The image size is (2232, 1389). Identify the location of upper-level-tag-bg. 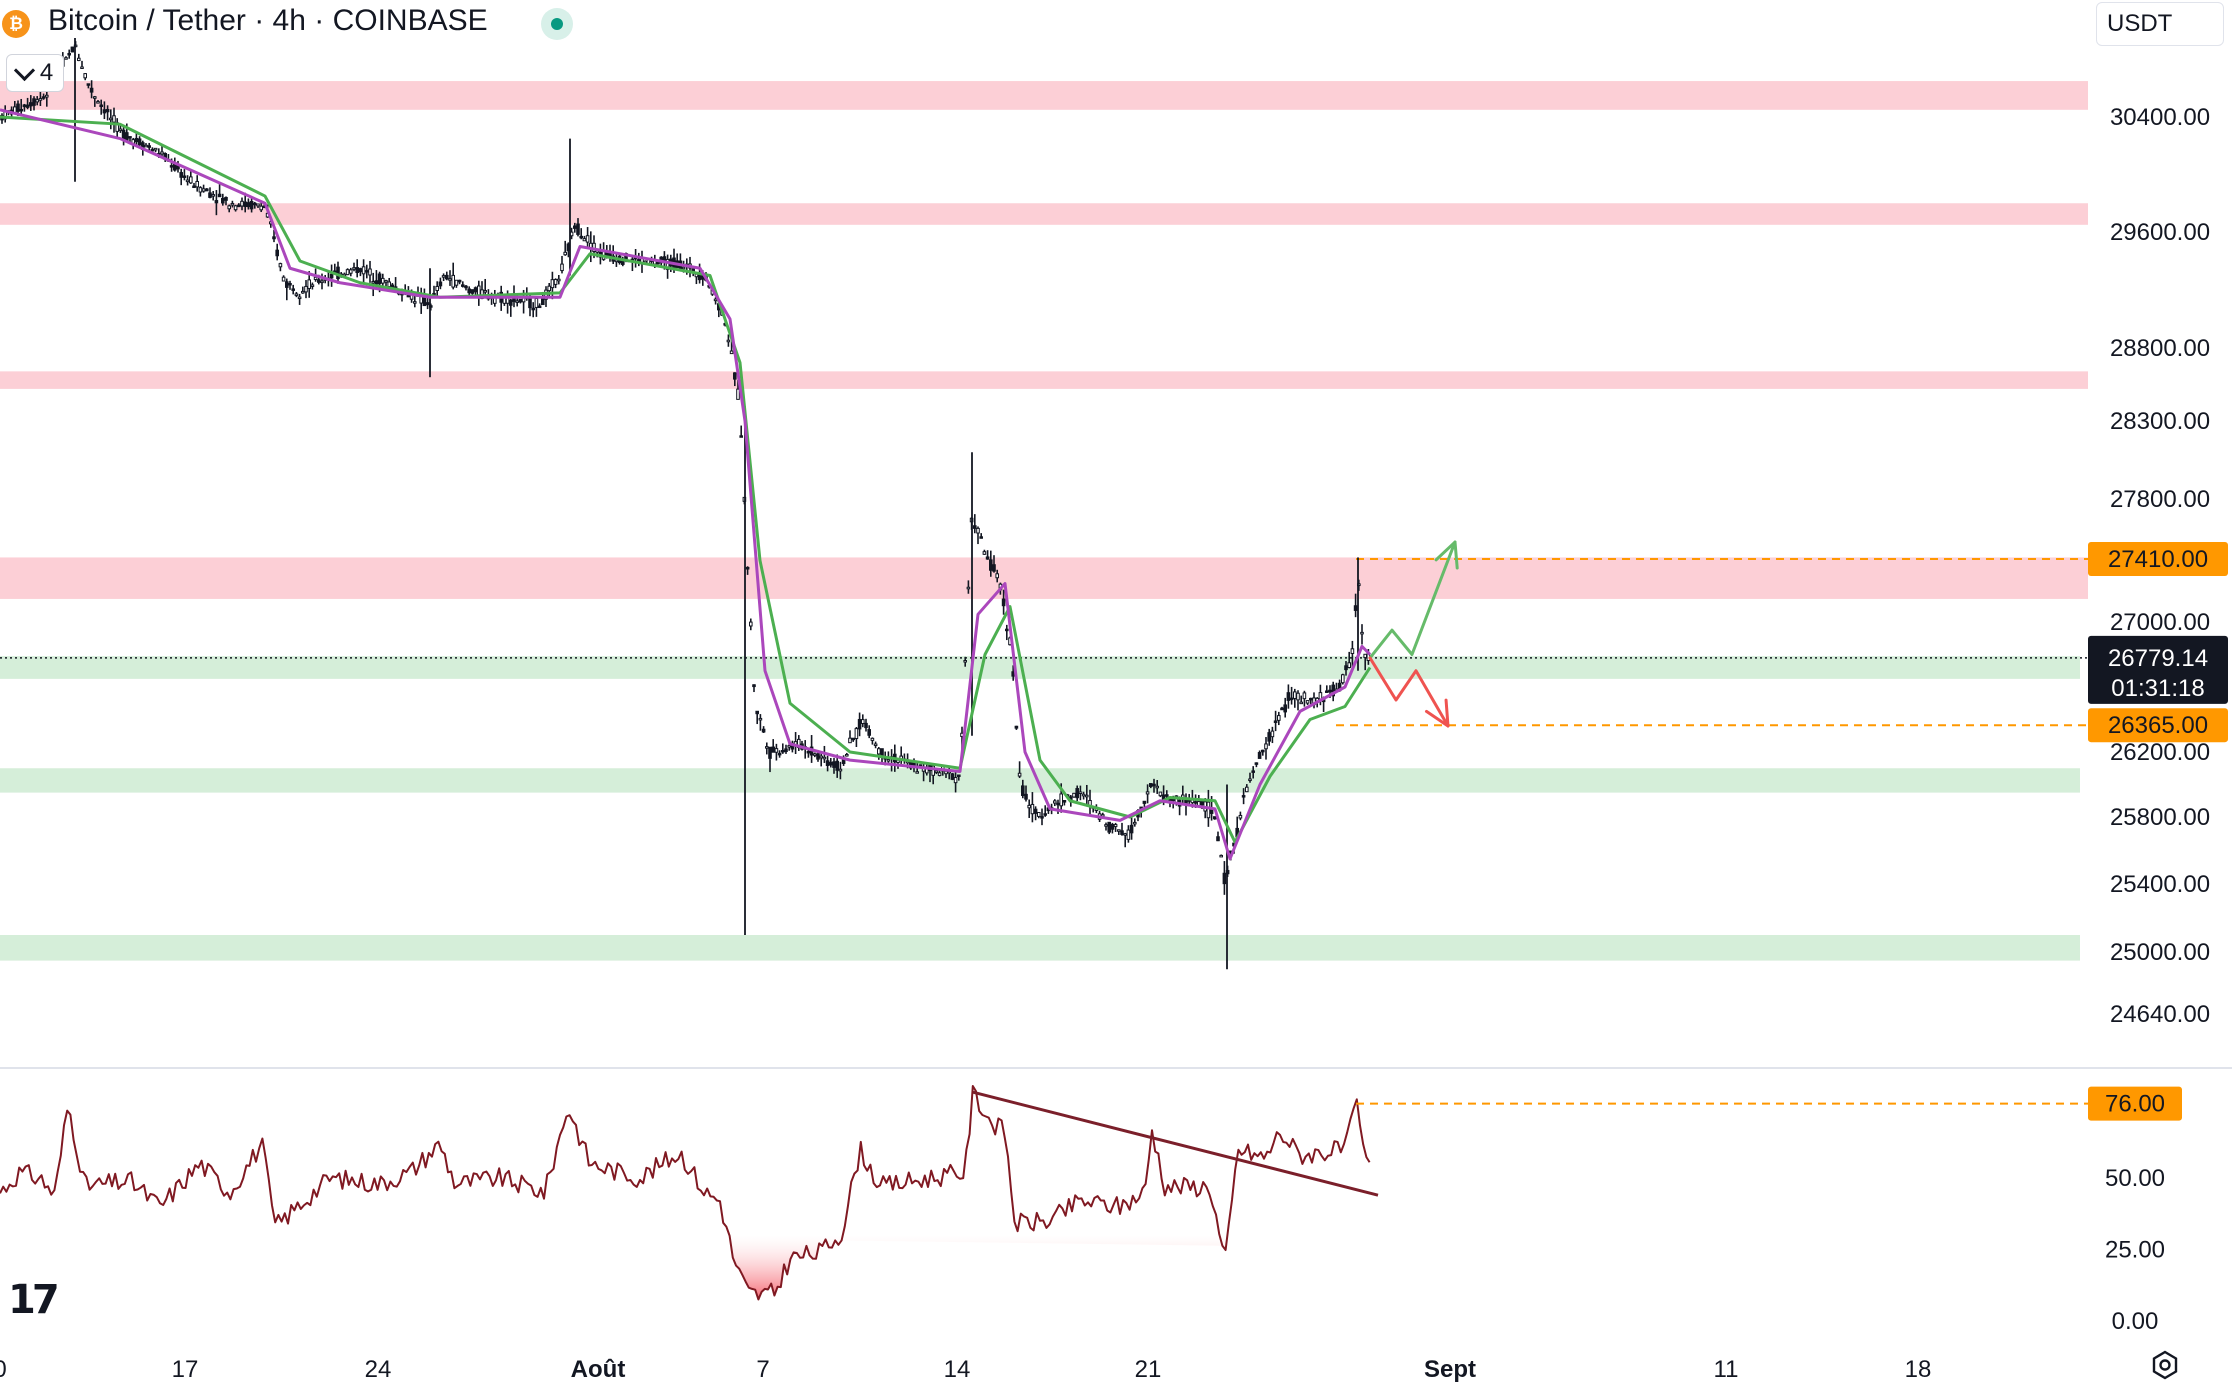
(2158, 558).